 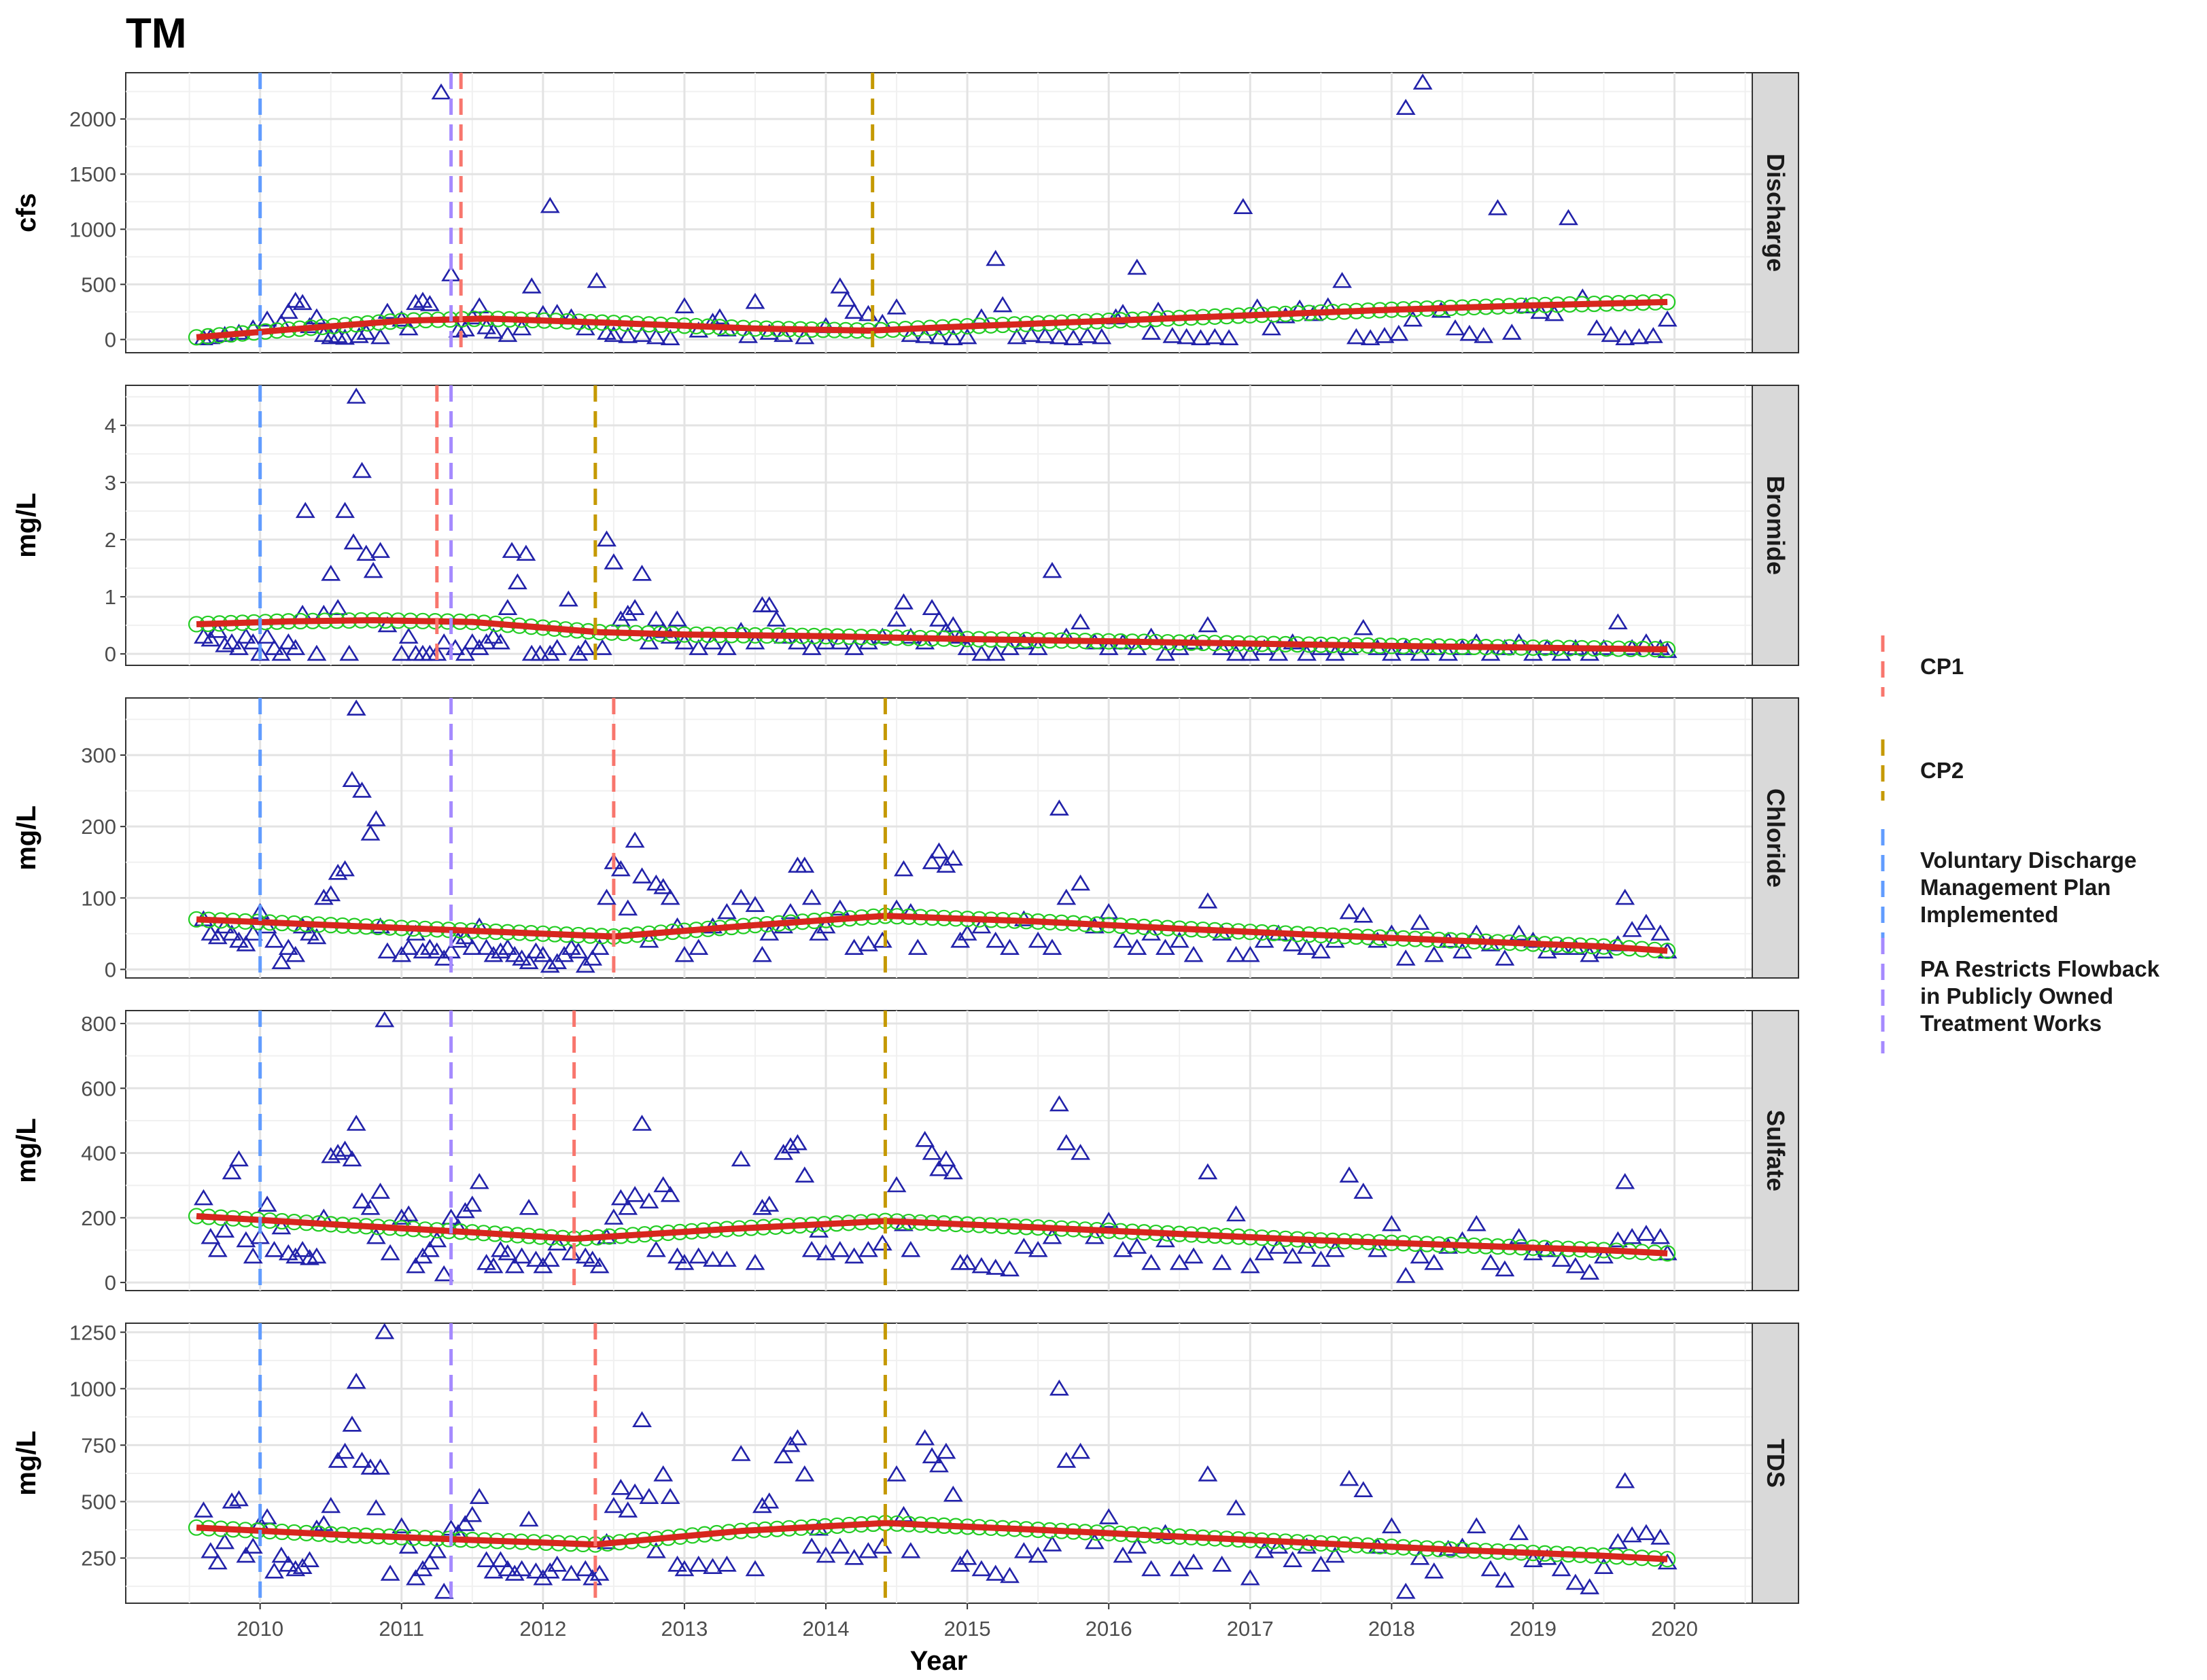 What do you see at coordinates (98, 1154) in the screenshot?
I see `y-tick-label: 400` at bounding box center [98, 1154].